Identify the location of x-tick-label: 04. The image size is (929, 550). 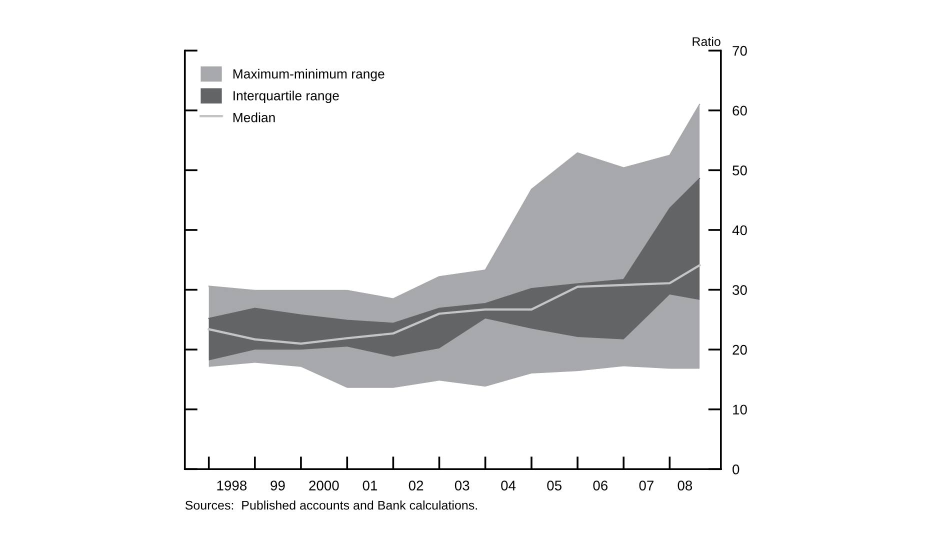
(508, 485).